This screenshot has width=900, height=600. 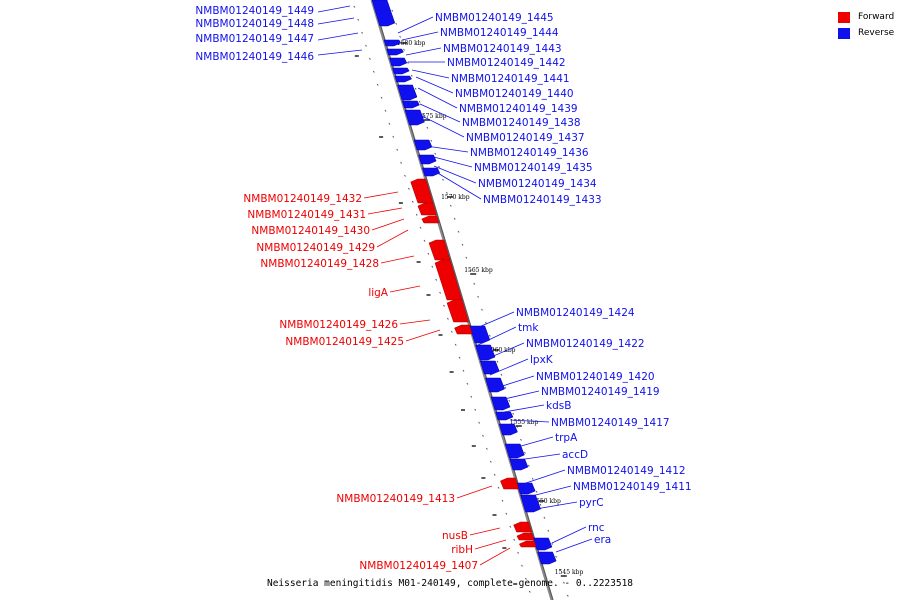 What do you see at coordinates (502, 49) in the screenshot?
I see `reverse-gene-right-label: NMBM01240149_1443` at bounding box center [502, 49].